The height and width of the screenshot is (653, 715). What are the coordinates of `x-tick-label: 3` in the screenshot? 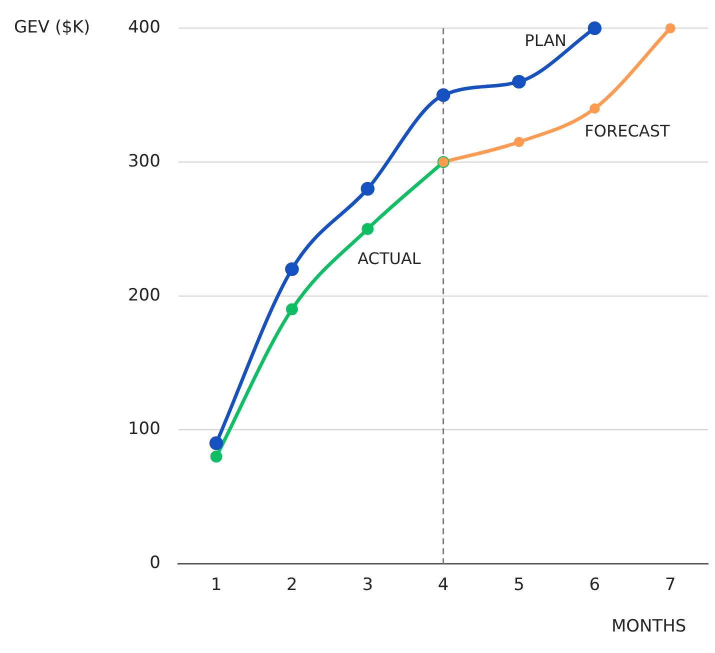 It's located at (368, 585).